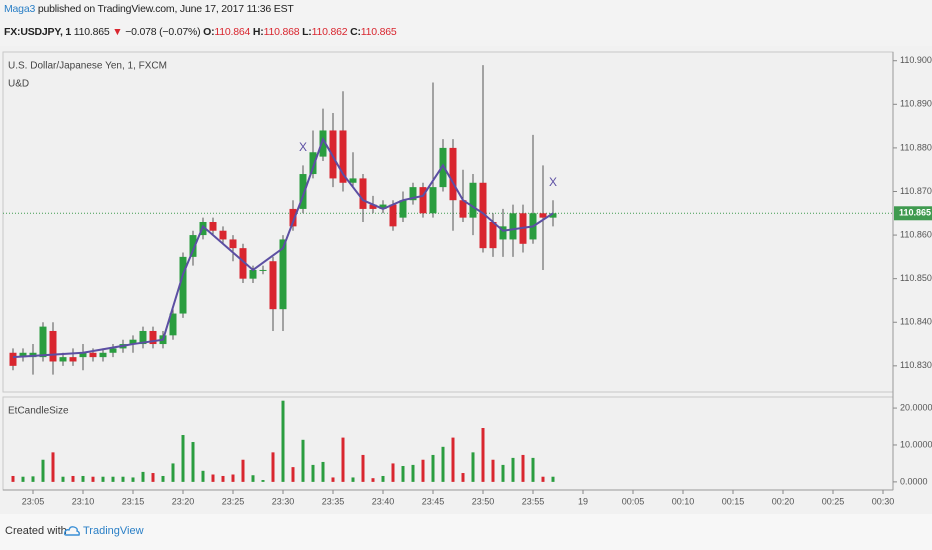 The image size is (932, 550). Describe the element at coordinates (307, 32) in the screenshot. I see `l-label: L:` at that location.